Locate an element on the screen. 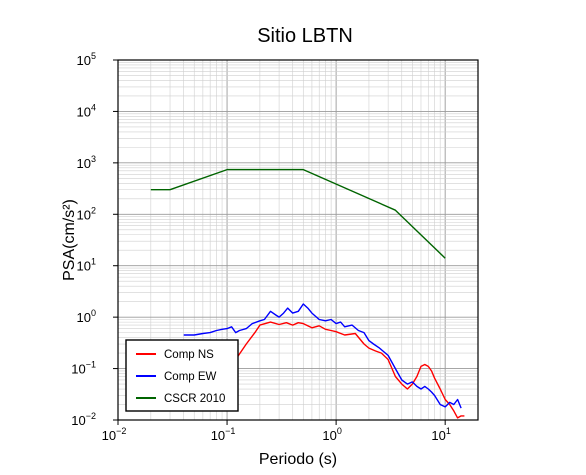  x-tick-label: 10¹ is located at coordinates (440, 434).